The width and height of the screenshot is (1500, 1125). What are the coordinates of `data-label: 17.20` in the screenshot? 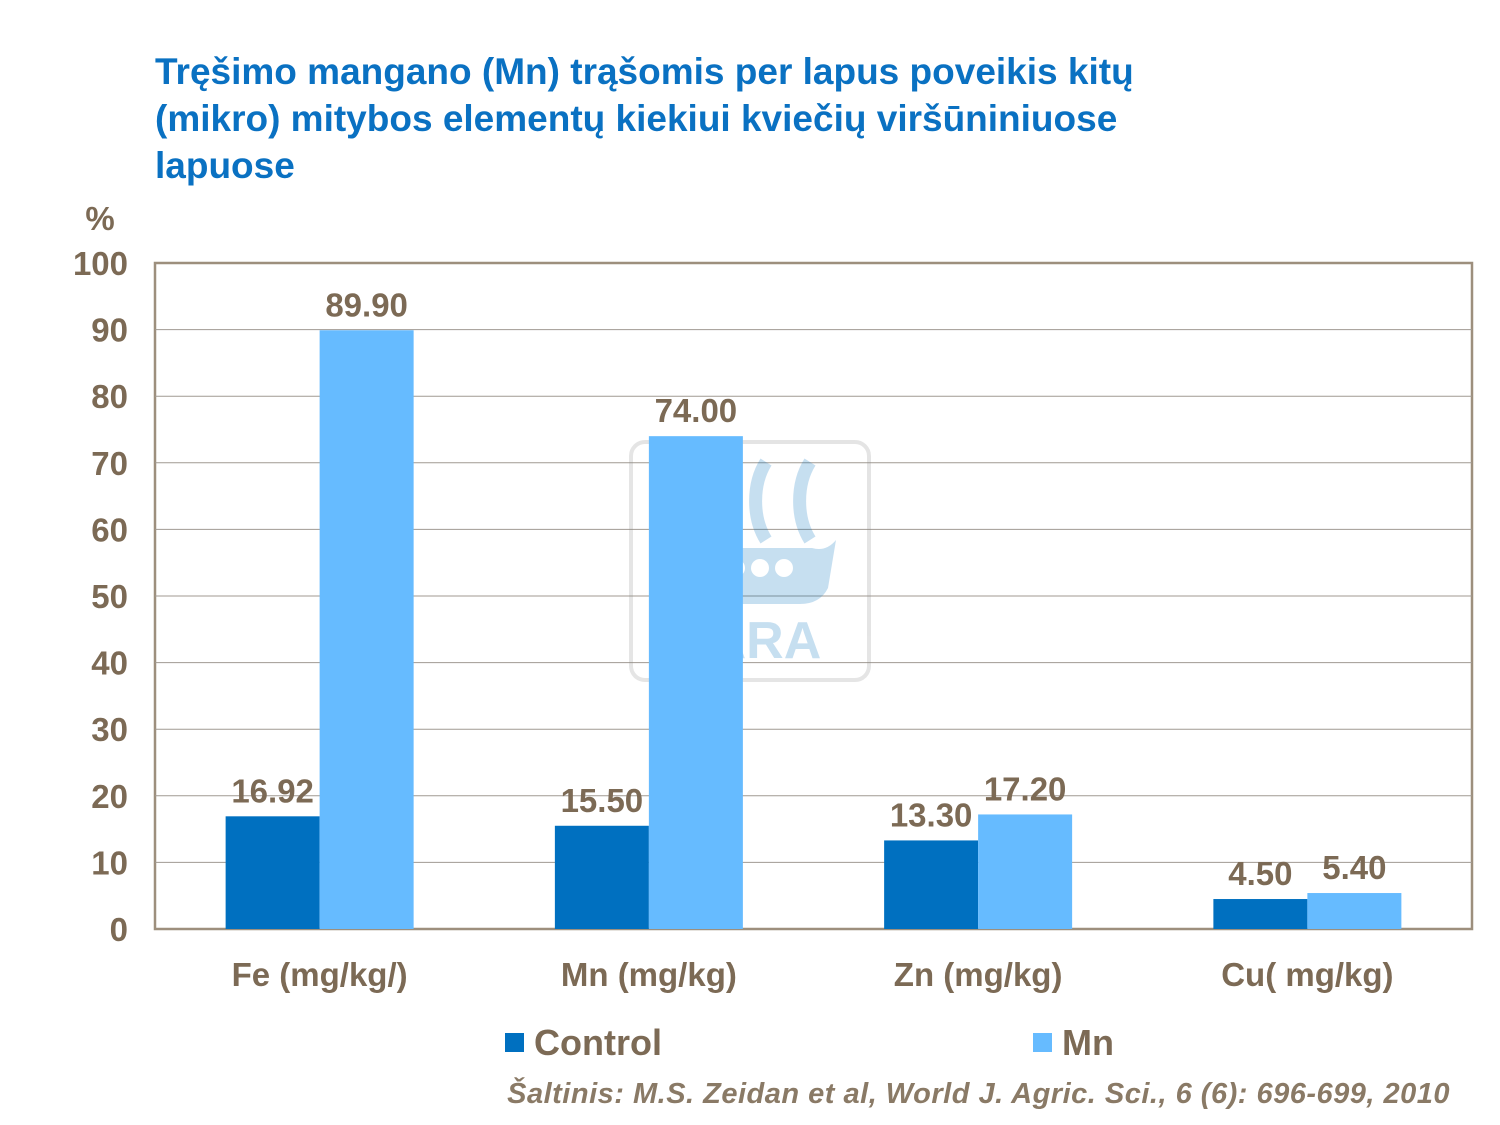 It's located at (1025, 788).